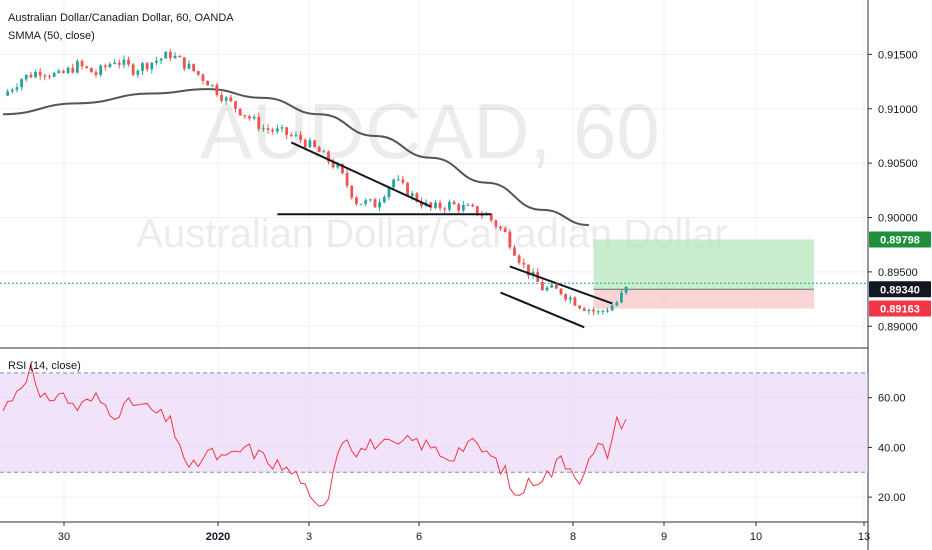 The height and width of the screenshot is (550, 932). What do you see at coordinates (218, 537) in the screenshot?
I see `time-tick-label: 2020` at bounding box center [218, 537].